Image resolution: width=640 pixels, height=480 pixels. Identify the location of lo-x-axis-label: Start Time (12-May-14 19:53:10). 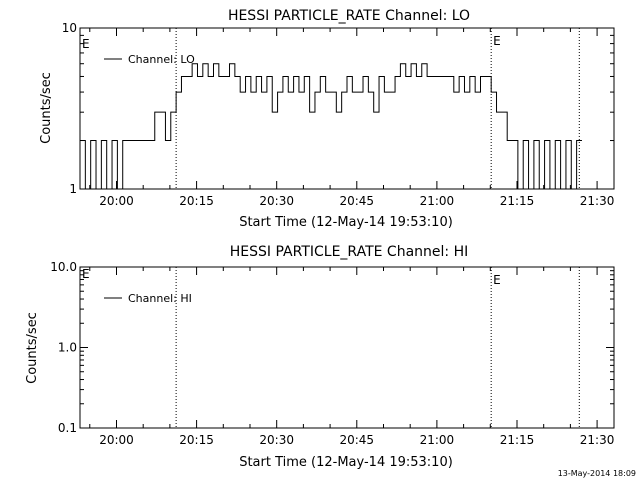
(346, 222).